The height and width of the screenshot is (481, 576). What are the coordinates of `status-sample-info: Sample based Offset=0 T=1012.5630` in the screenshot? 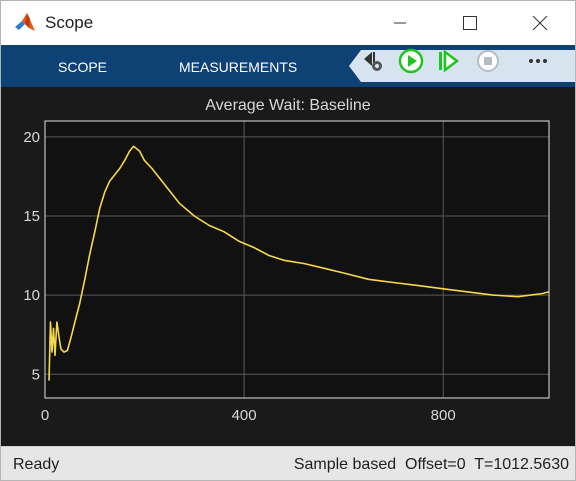 It's located at (431, 464).